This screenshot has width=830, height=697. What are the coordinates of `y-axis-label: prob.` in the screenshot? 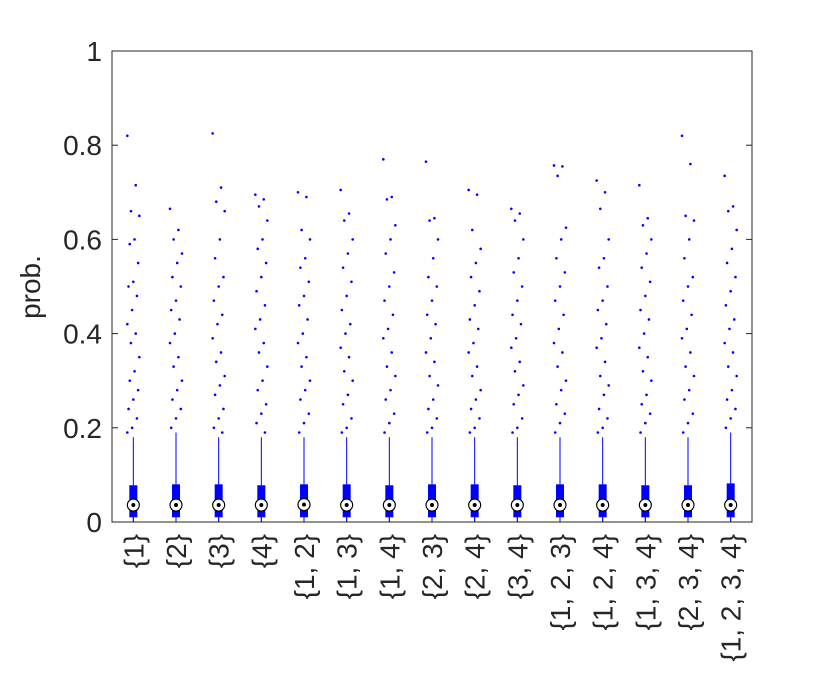 It's located at (30, 287).